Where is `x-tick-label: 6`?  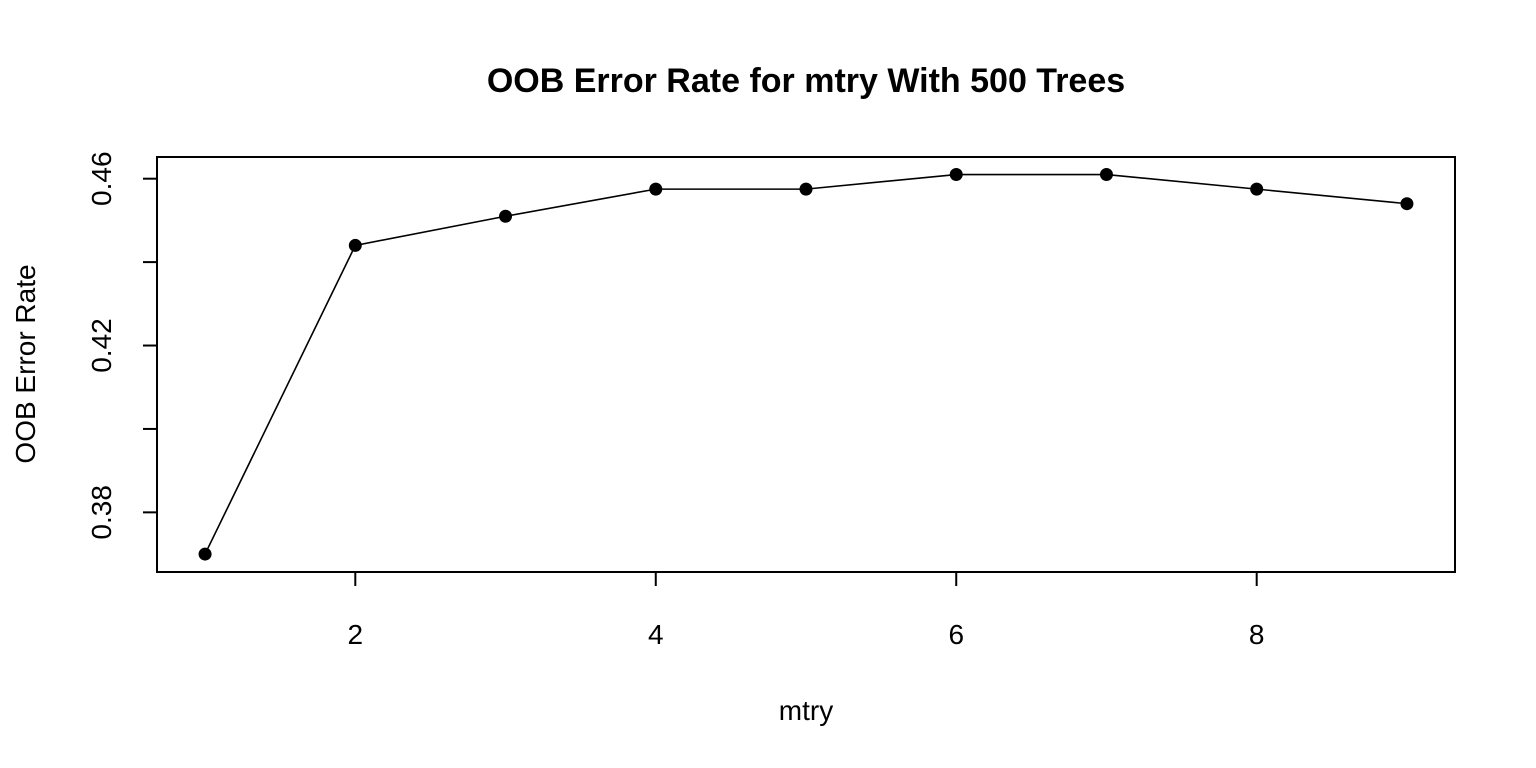
x-tick-label: 6 is located at coordinates (956, 634).